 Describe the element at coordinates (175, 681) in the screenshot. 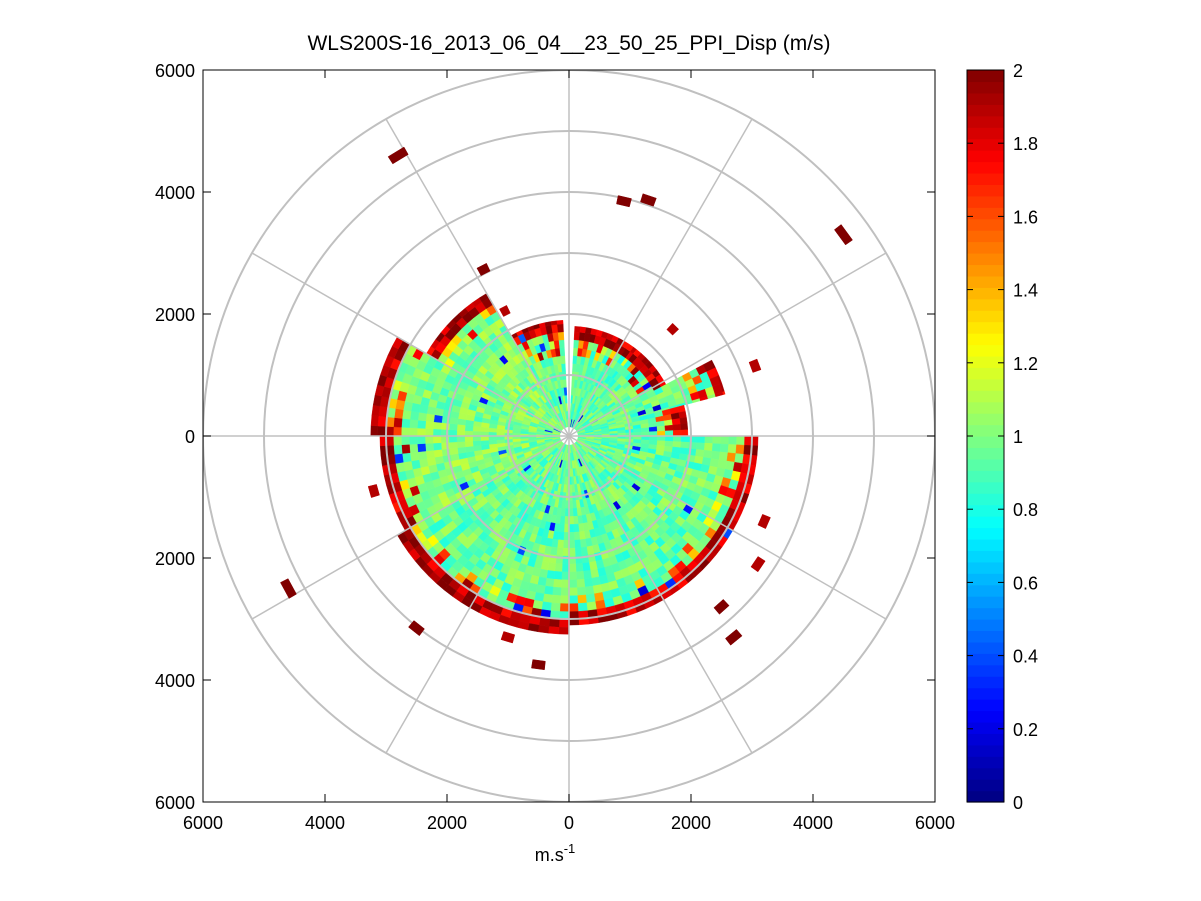

I see `y-tick-label: 4000` at that location.